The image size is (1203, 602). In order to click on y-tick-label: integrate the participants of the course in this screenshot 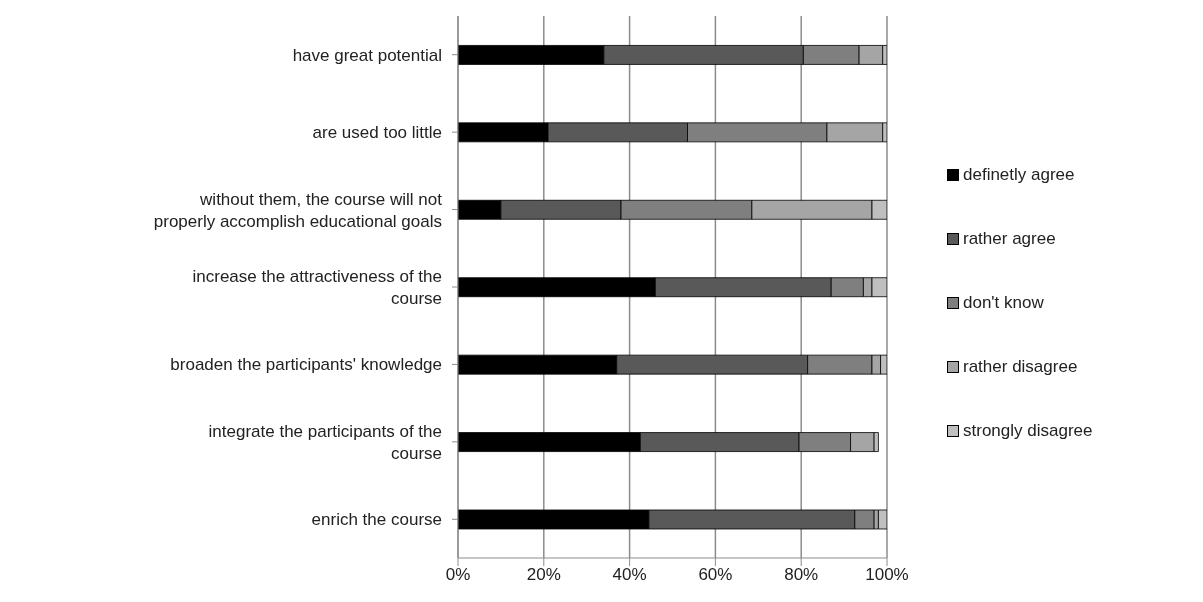, I will do `click(325, 442)`.